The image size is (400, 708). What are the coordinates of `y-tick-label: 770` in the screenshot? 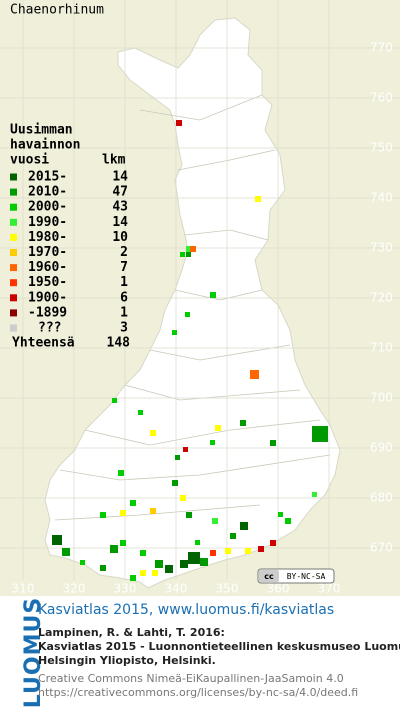 It's located at (381, 48).